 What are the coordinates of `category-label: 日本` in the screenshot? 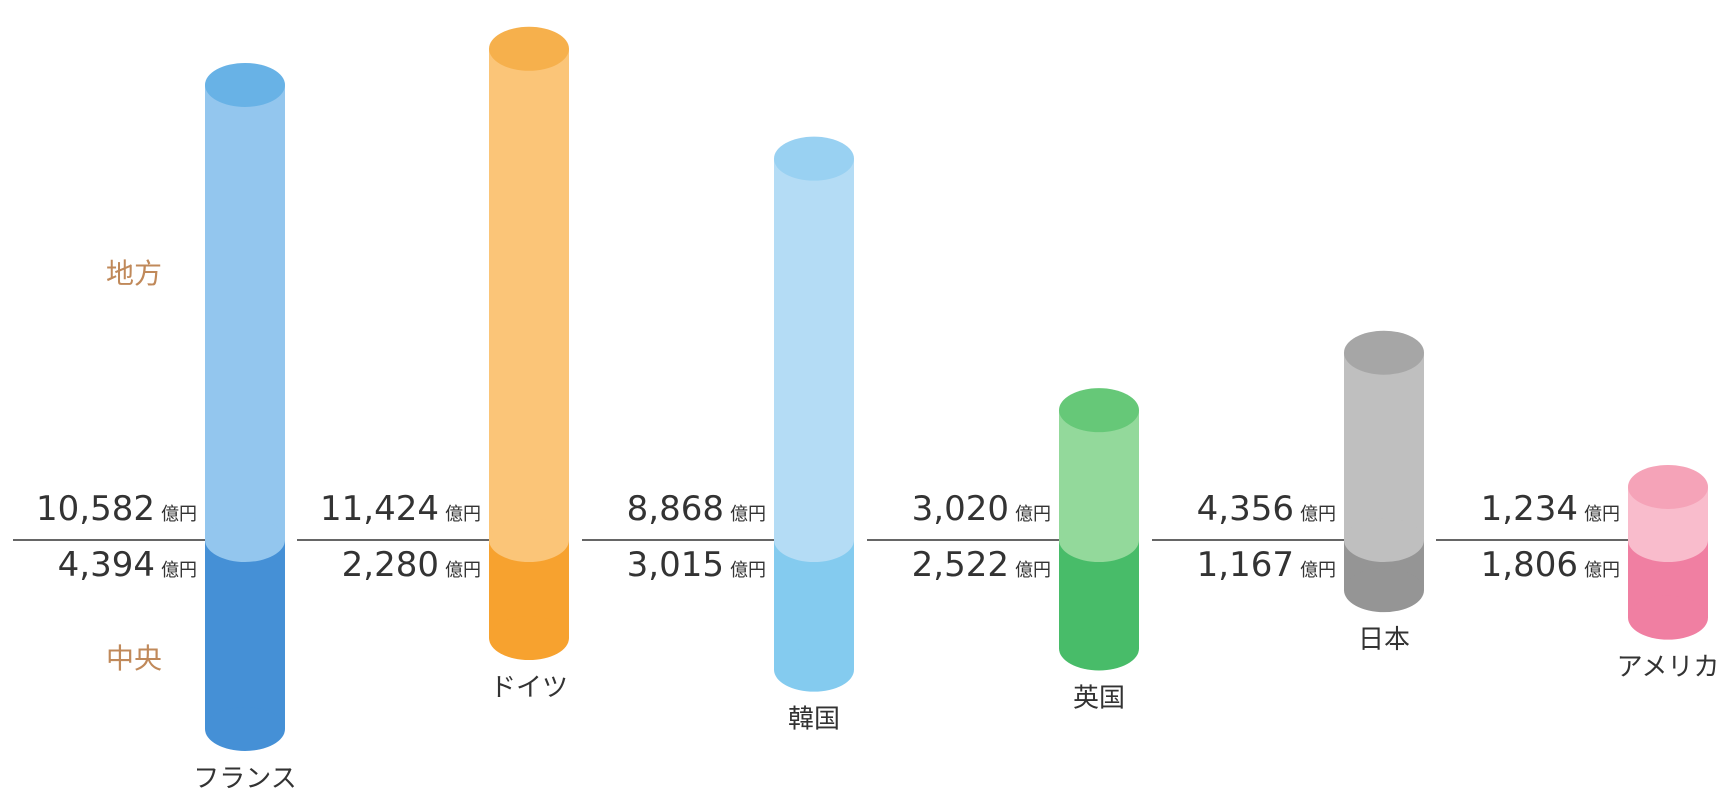 It's located at (1384, 640).